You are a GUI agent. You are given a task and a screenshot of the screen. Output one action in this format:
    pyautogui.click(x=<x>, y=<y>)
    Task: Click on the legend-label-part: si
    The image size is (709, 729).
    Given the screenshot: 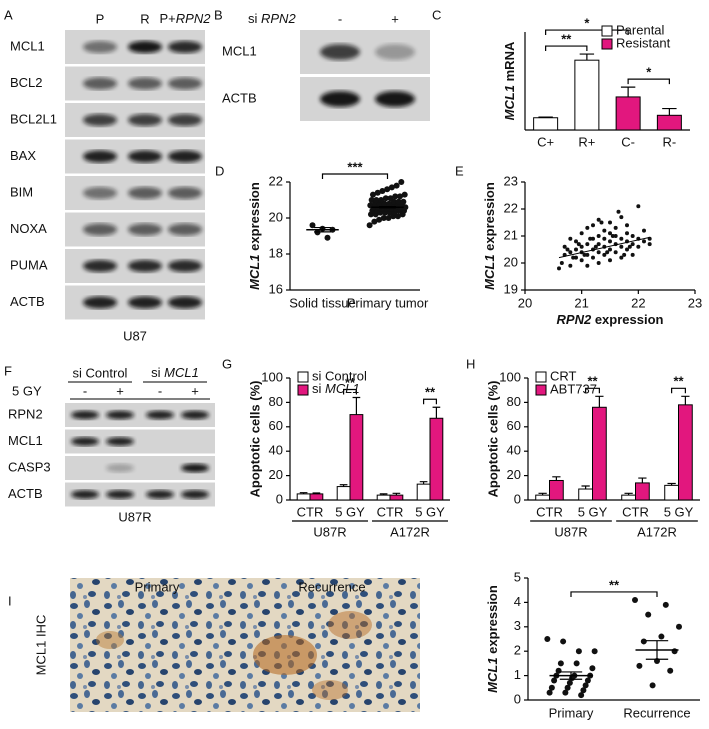 What is the action you would take?
    pyautogui.click(x=318, y=388)
    